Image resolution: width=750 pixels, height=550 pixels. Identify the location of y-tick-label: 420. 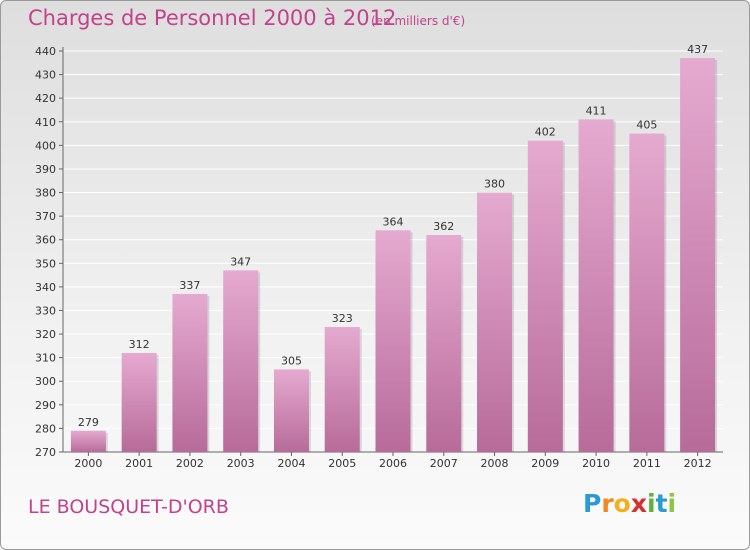
(45, 98).